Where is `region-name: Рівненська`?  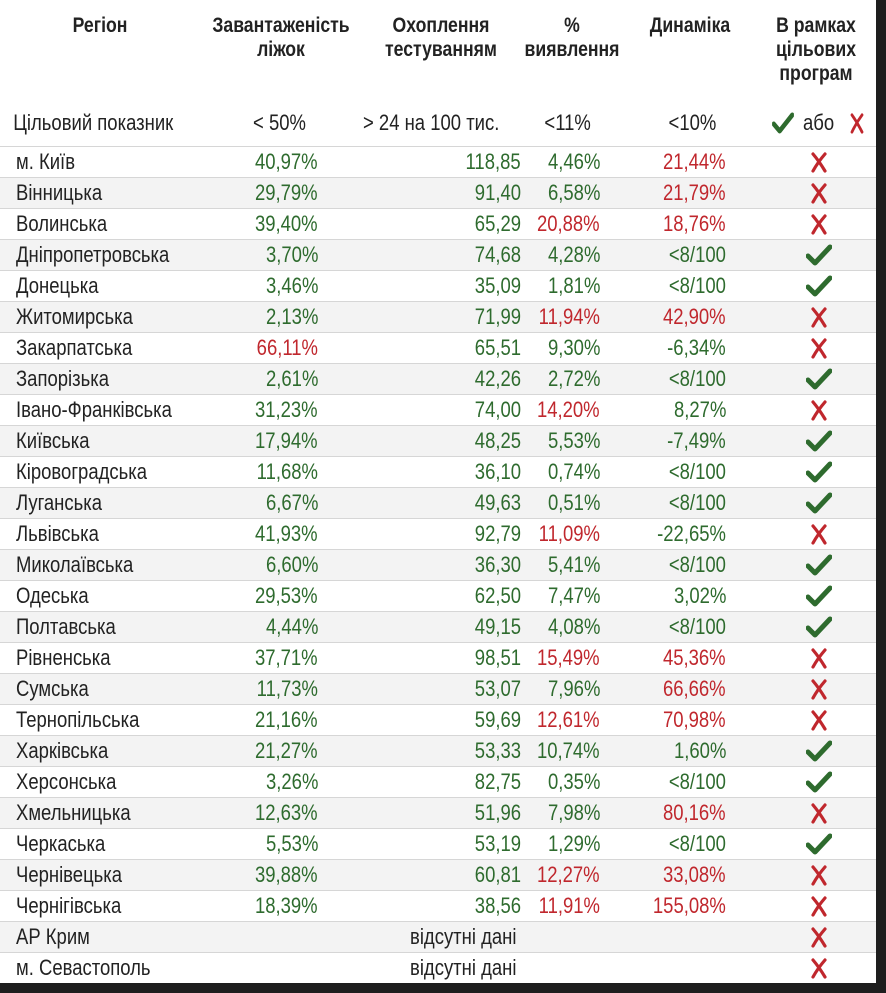
region-name: Рівненська is located at coordinates (63, 657).